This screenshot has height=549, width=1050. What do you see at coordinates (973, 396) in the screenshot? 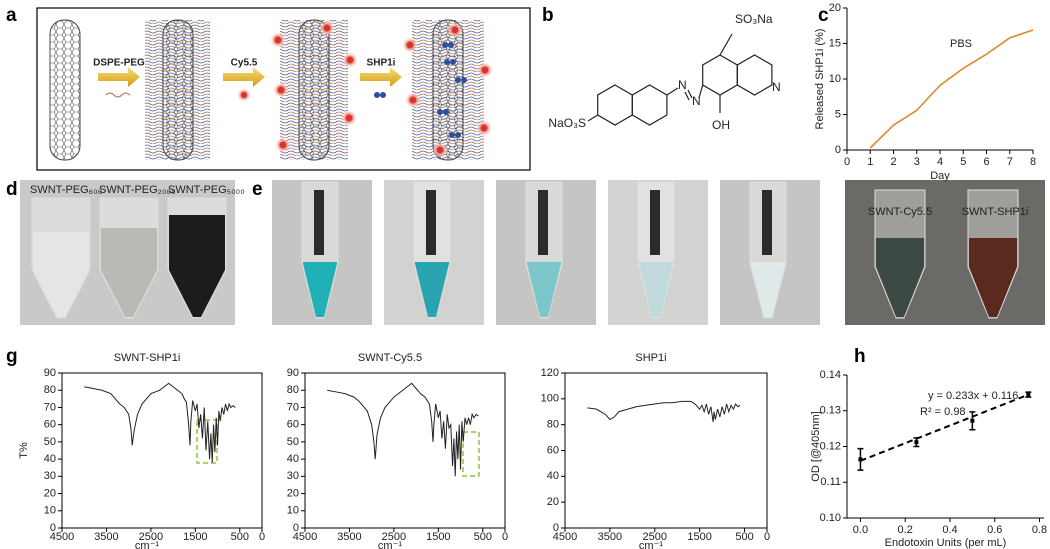
I see `annotation: y = 0.233x + 0.116` at bounding box center [973, 396].